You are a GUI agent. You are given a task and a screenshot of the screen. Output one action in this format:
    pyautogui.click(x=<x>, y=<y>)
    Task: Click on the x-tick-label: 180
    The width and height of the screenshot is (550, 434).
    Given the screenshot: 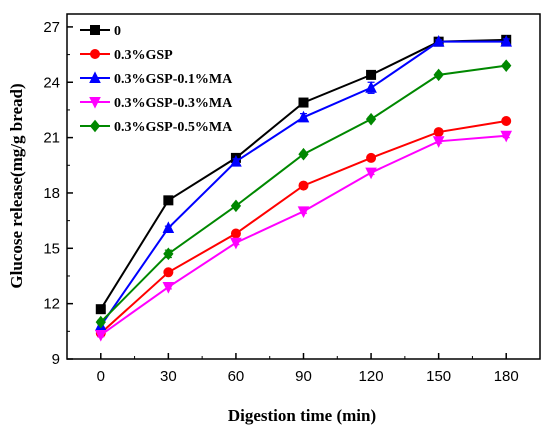 What is the action you would take?
    pyautogui.click(x=506, y=376)
    